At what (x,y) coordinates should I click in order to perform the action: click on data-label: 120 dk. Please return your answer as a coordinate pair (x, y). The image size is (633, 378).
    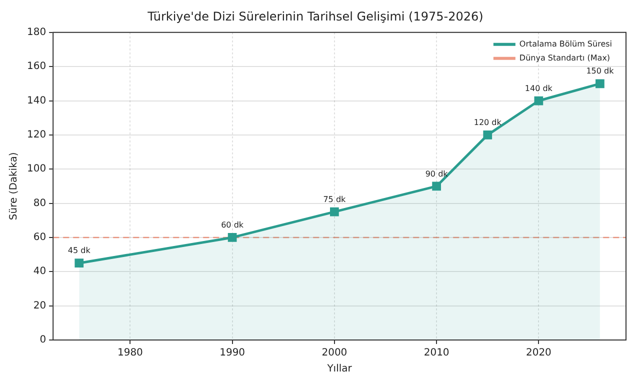
    Looking at the image, I should click on (488, 123).